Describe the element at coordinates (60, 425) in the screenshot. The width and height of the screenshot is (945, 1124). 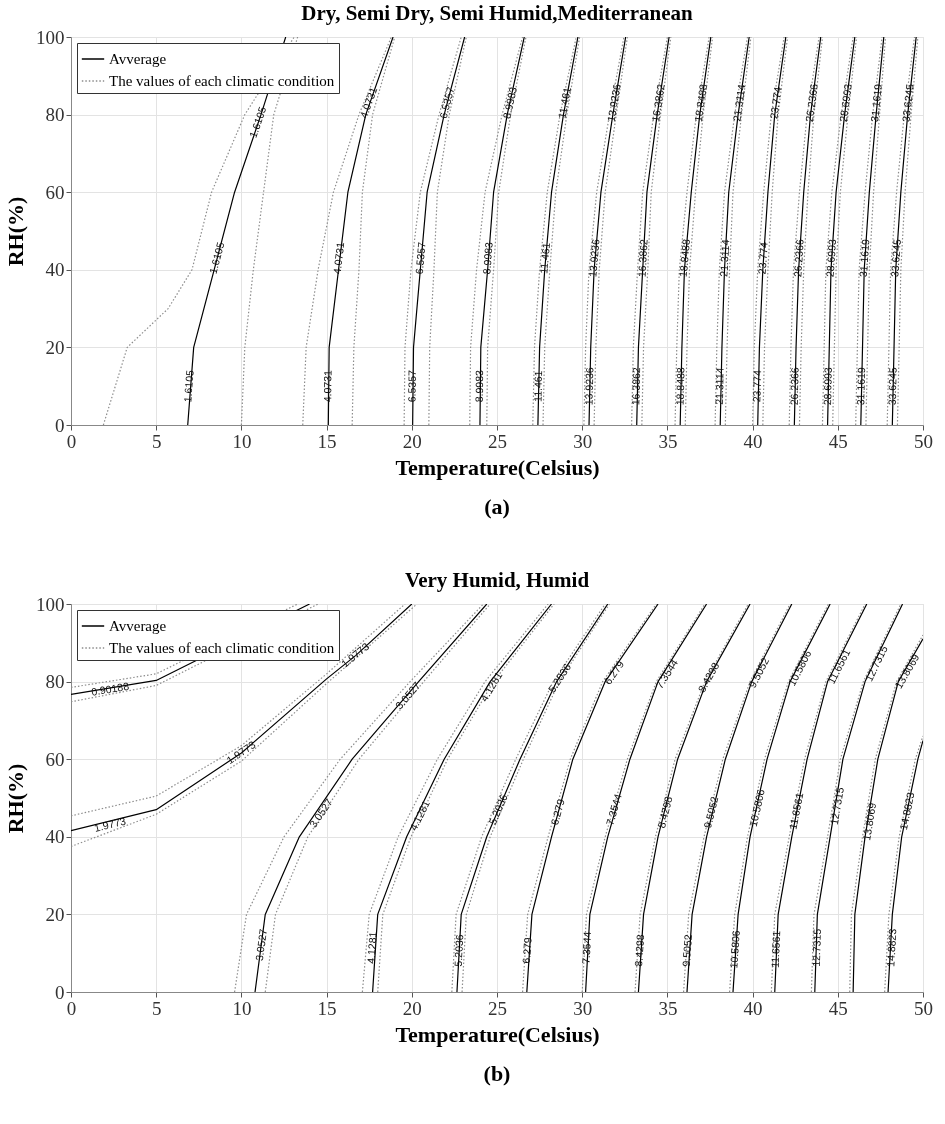
I see `y-tick-label: 0` at that location.